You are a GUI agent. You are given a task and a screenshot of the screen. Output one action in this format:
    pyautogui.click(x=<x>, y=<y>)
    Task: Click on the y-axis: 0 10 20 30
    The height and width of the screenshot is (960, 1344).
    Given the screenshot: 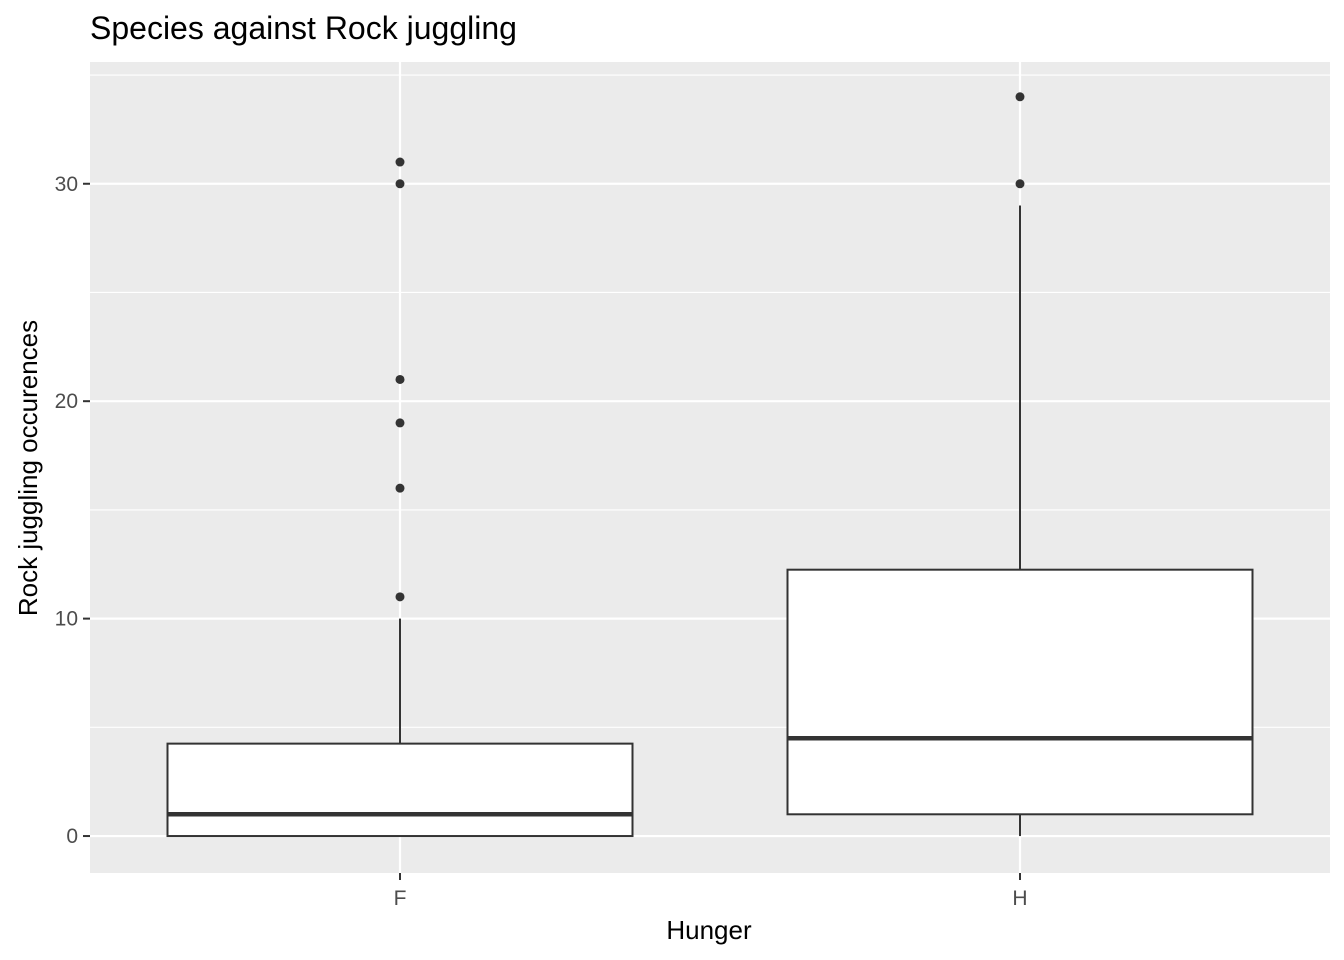 What is the action you would take?
    pyautogui.click(x=72, y=510)
    